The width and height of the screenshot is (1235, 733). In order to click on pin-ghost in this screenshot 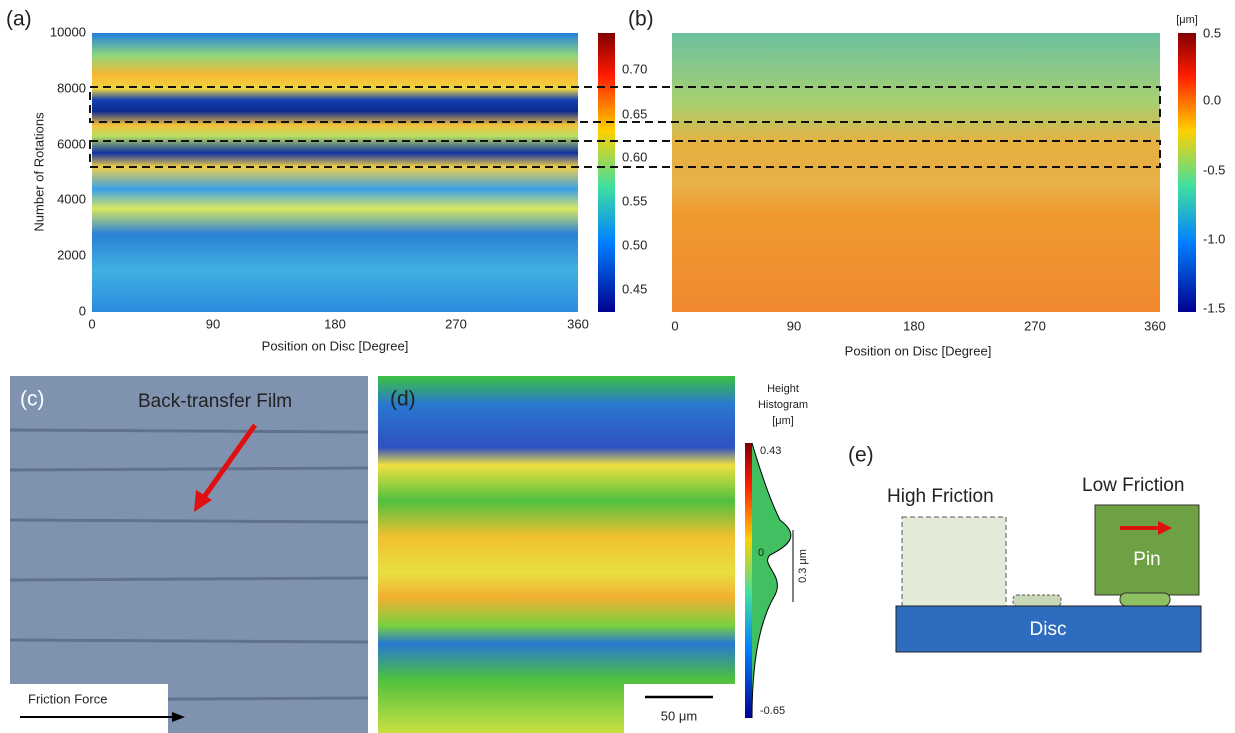, I will do `click(954, 561)`.